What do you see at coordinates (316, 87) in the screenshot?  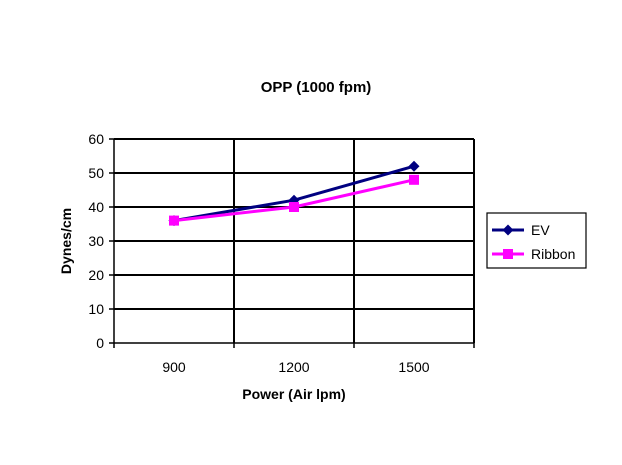 I see `chart-title: OPP (1000 fpm)` at bounding box center [316, 87].